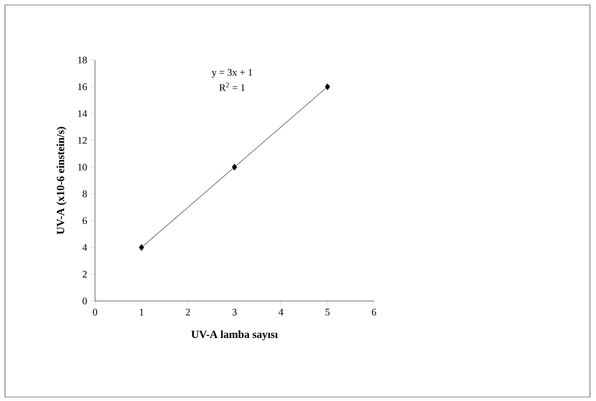 The width and height of the screenshot is (596, 401). What do you see at coordinates (82, 86) in the screenshot?
I see `y-tick-label: 16` at bounding box center [82, 86].